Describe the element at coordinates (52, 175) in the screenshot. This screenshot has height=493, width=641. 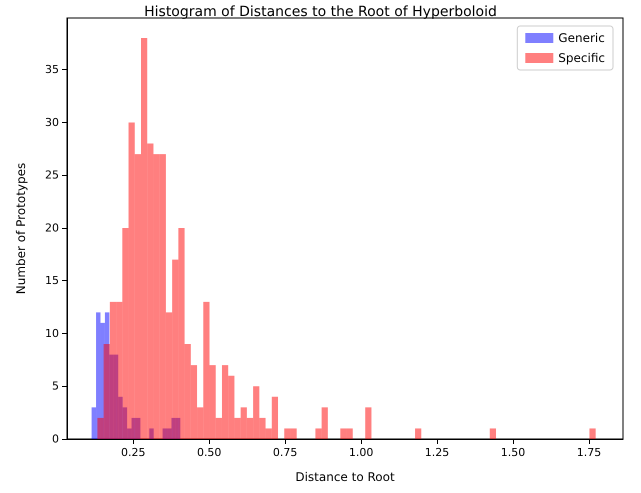
I see `y-tick-label: 25` at that location.